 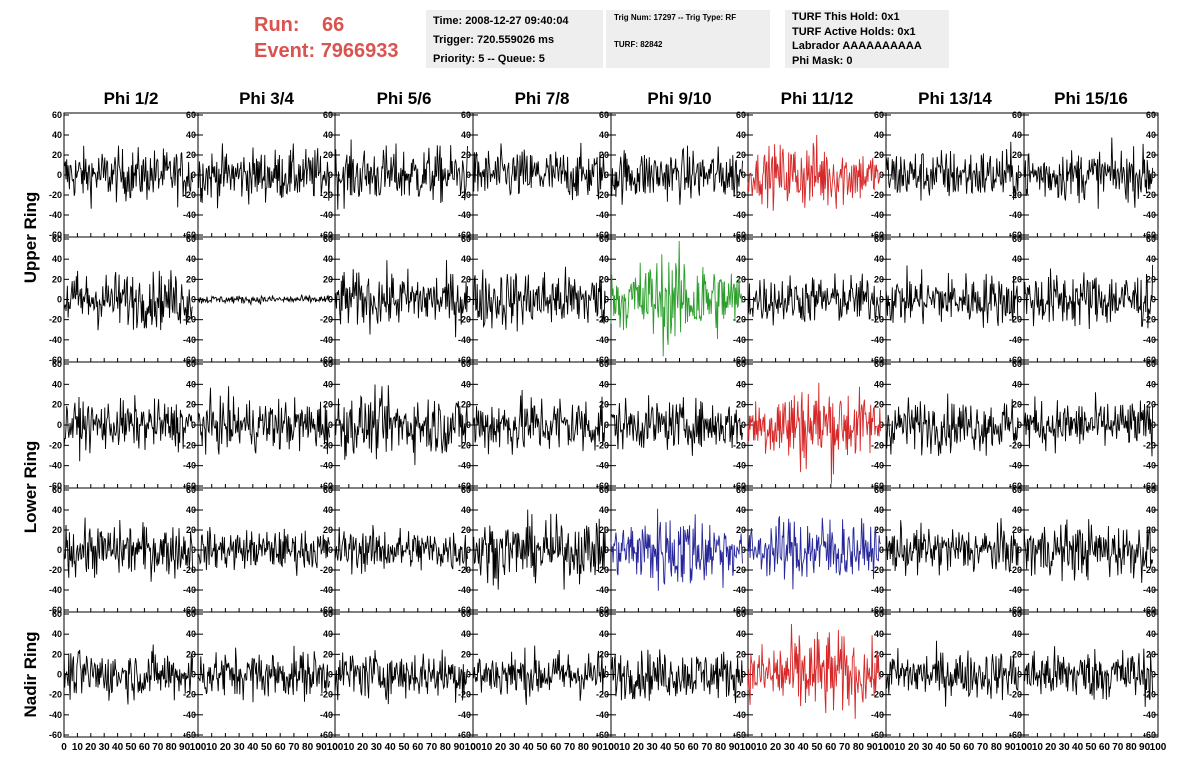 What do you see at coordinates (1091, 98) in the screenshot?
I see `column-title: Phi 15/16` at bounding box center [1091, 98].